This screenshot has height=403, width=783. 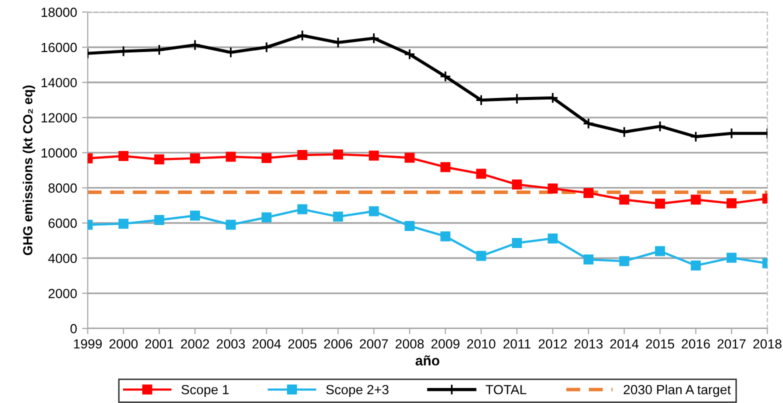 I want to click on x-tick-label: 2011, so click(x=516, y=344).